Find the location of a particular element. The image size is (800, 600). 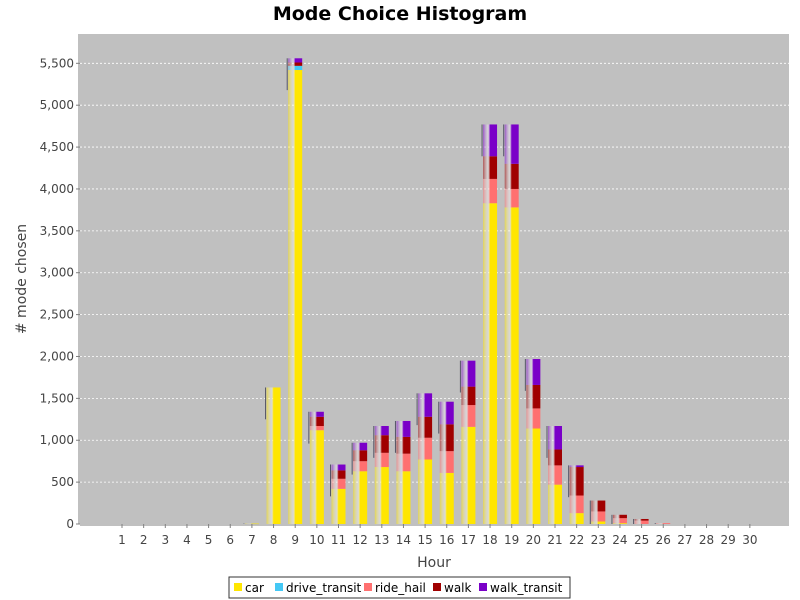

y-tick-label: 5,000 is located at coordinates (57, 105).